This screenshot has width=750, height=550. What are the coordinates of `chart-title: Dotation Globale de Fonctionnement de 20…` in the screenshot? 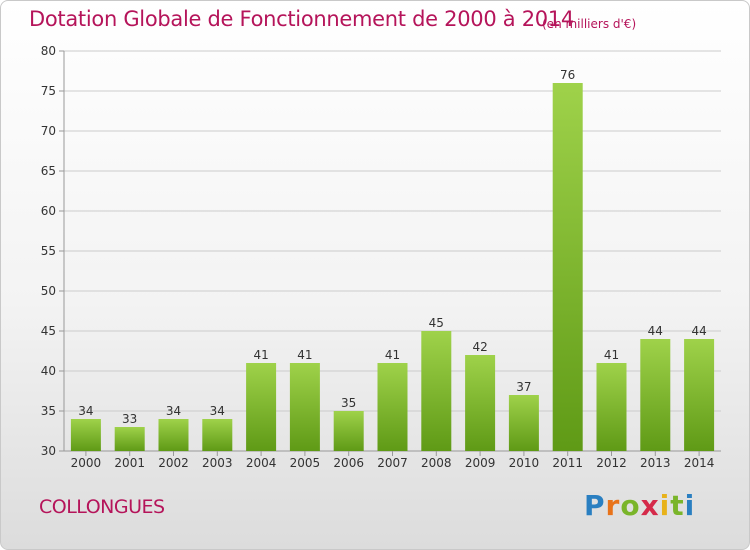 It's located at (301, 19).